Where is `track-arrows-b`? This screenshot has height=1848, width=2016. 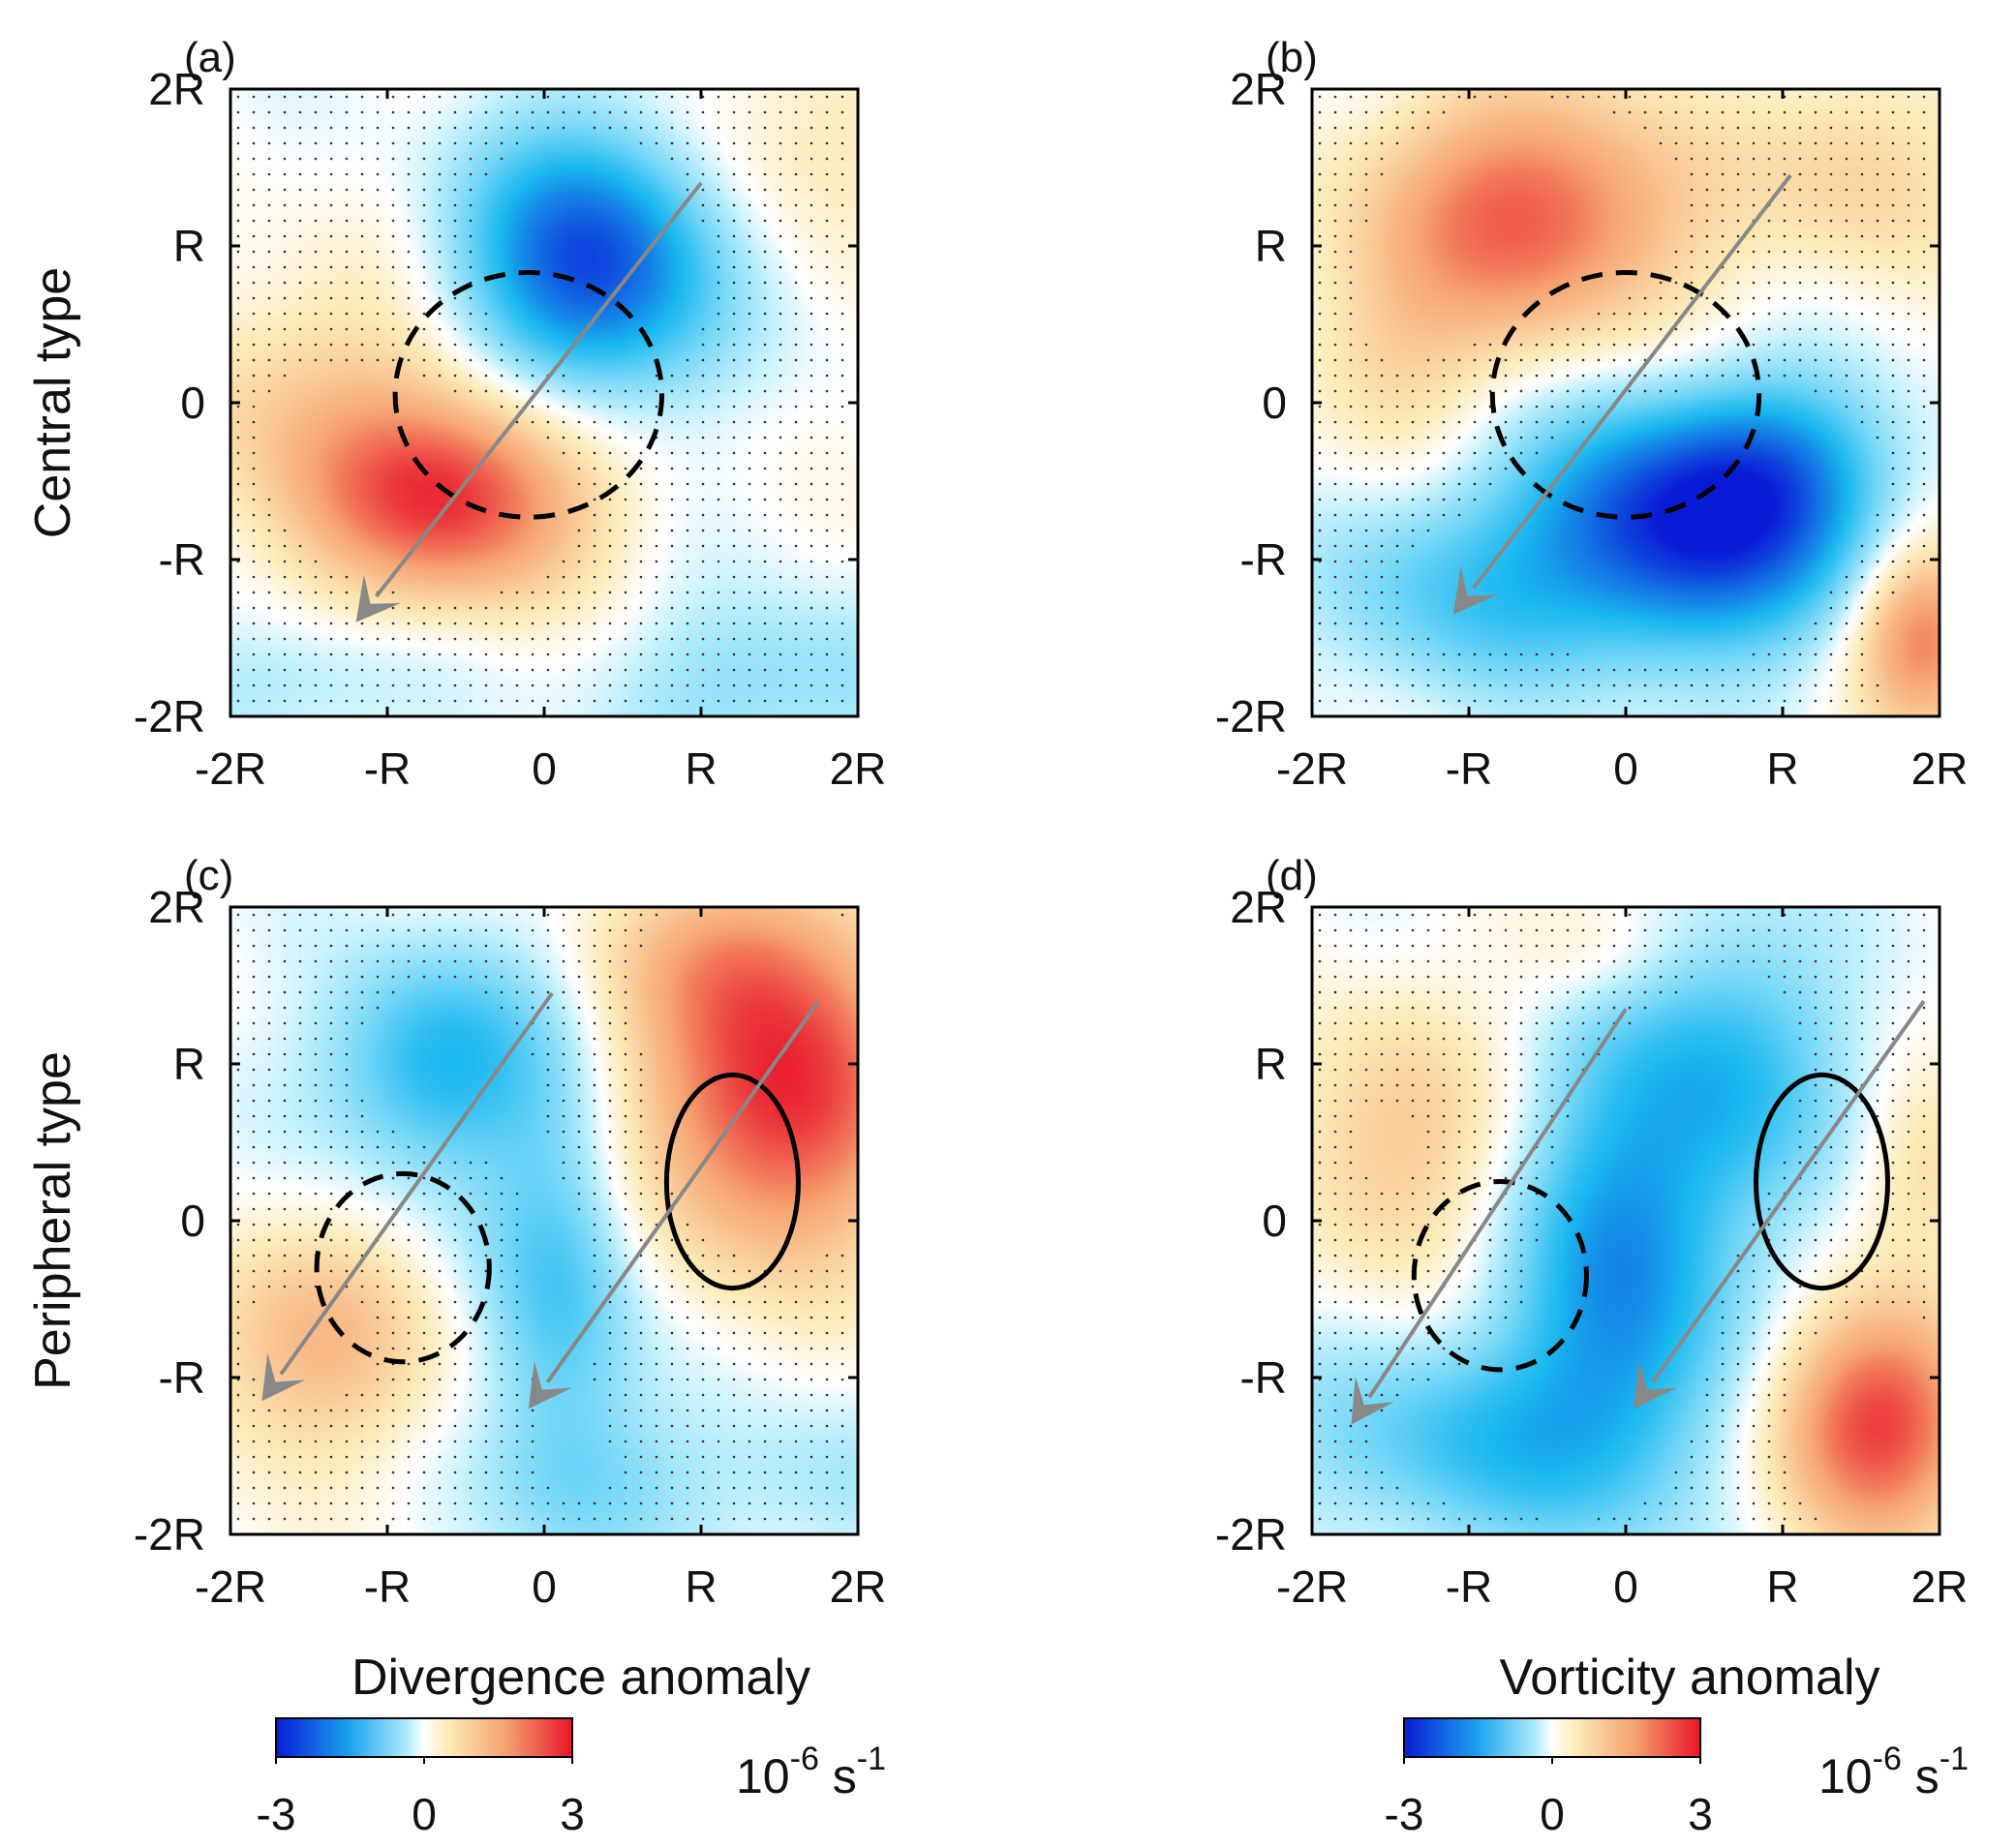
track-arrows-b is located at coordinates (1622, 394).